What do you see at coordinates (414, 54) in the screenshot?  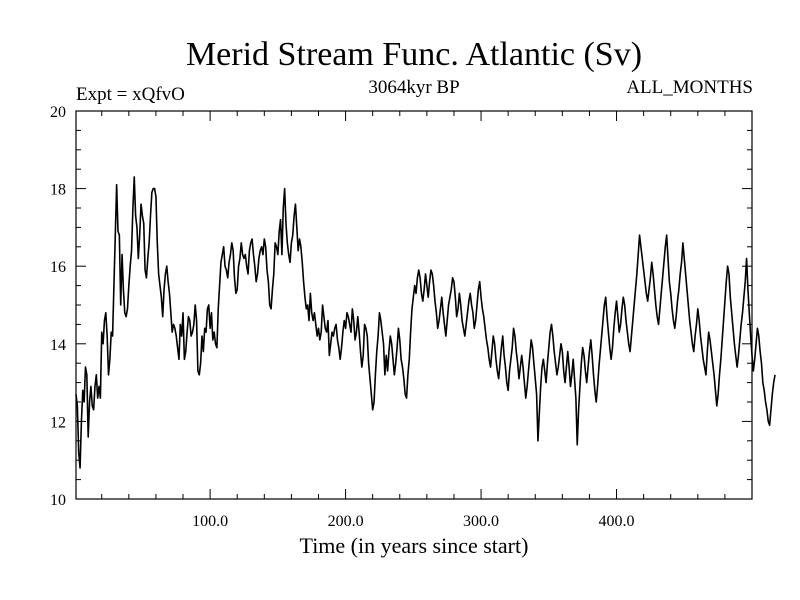 I see `chart-title: Merid Stream Func. Atlantic (Sv)` at bounding box center [414, 54].